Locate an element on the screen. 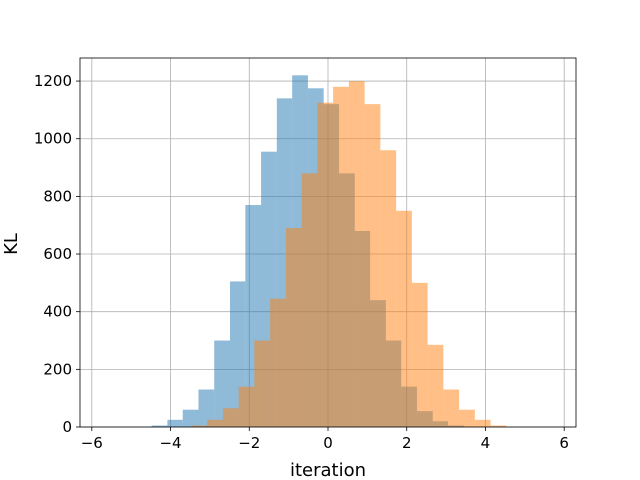 This screenshot has width=640, height=480. y-tick-label: 200 is located at coordinates (57, 369).